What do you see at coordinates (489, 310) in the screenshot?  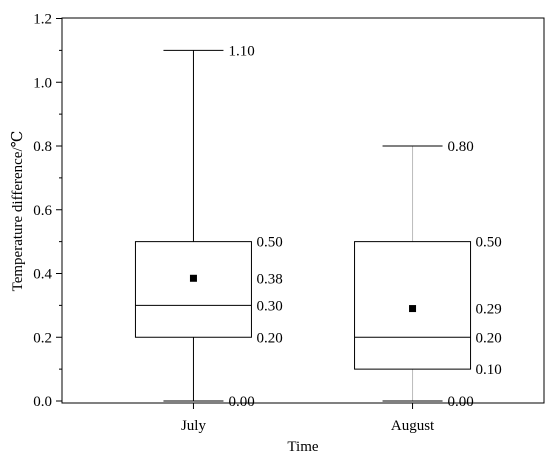 I see `value-label-mean: 0.29` at bounding box center [489, 310].